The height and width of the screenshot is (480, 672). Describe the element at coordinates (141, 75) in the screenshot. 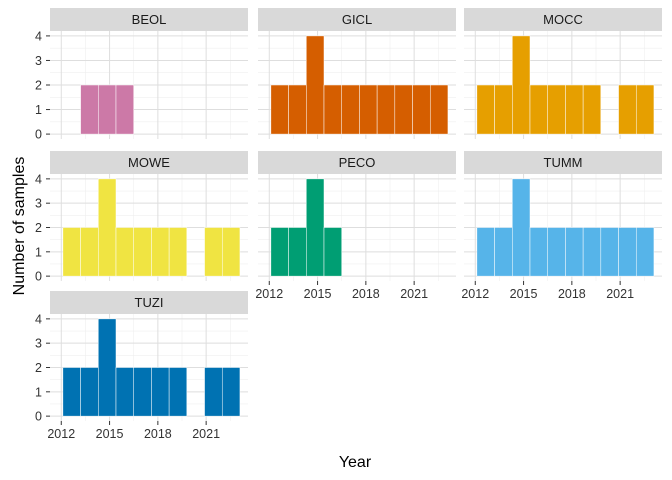

I see `panel-beol: BEOL 0 1 2 3 4` at that location.